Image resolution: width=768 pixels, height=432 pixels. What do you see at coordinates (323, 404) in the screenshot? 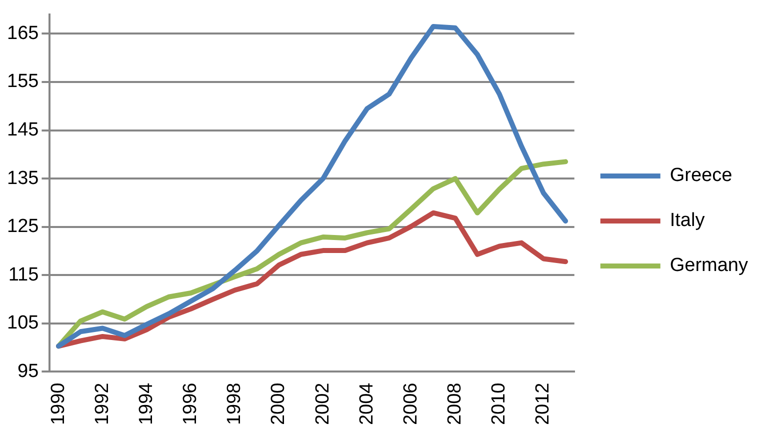
I see `x-tick-label: 2002` at bounding box center [323, 404].